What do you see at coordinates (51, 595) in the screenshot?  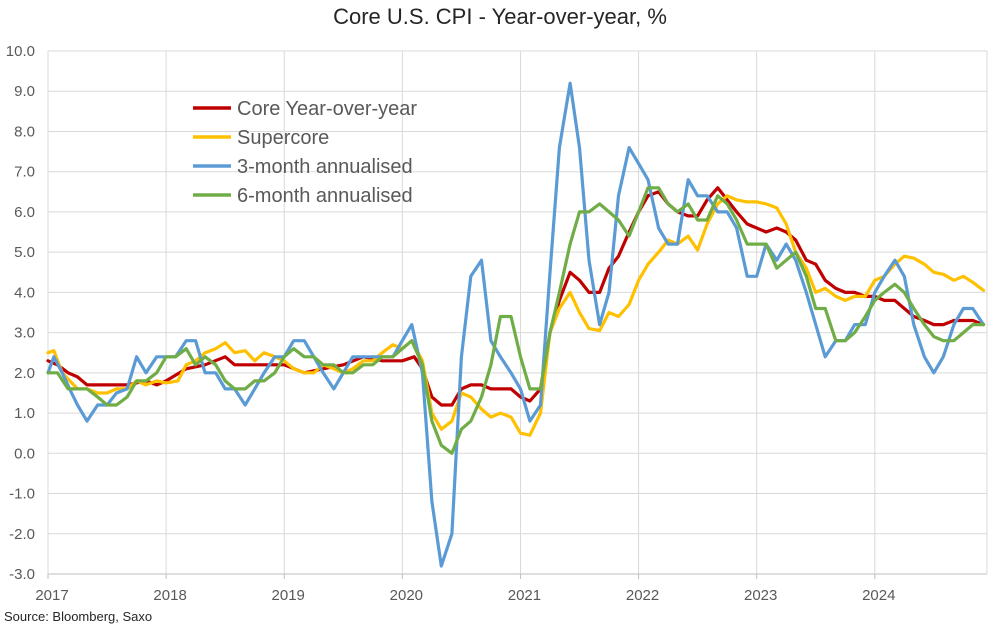 I see `x-tick-label: 2017` at bounding box center [51, 595].